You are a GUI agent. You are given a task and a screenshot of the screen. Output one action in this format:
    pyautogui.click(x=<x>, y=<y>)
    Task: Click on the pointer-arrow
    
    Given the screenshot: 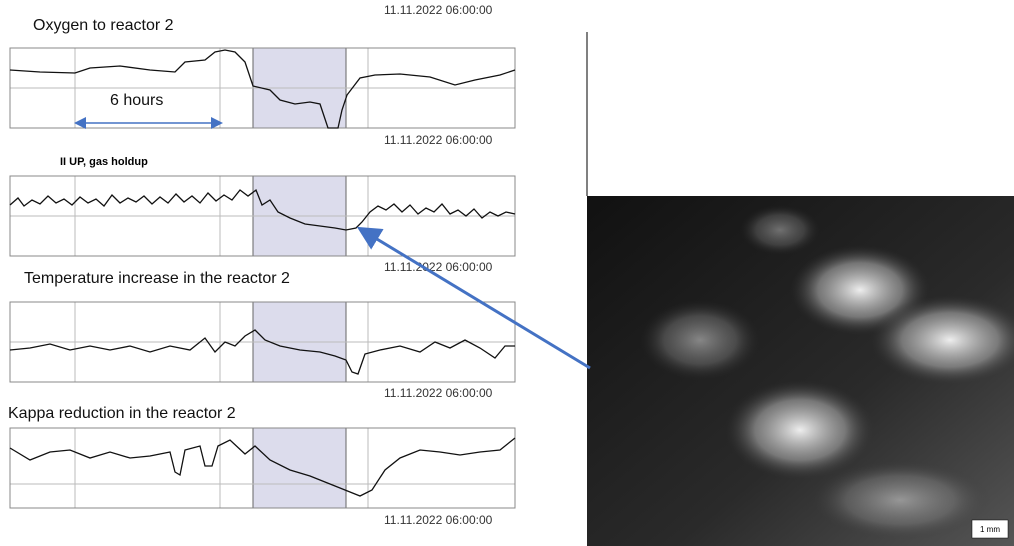 What is the action you would take?
    pyautogui.click(x=473, y=298)
    